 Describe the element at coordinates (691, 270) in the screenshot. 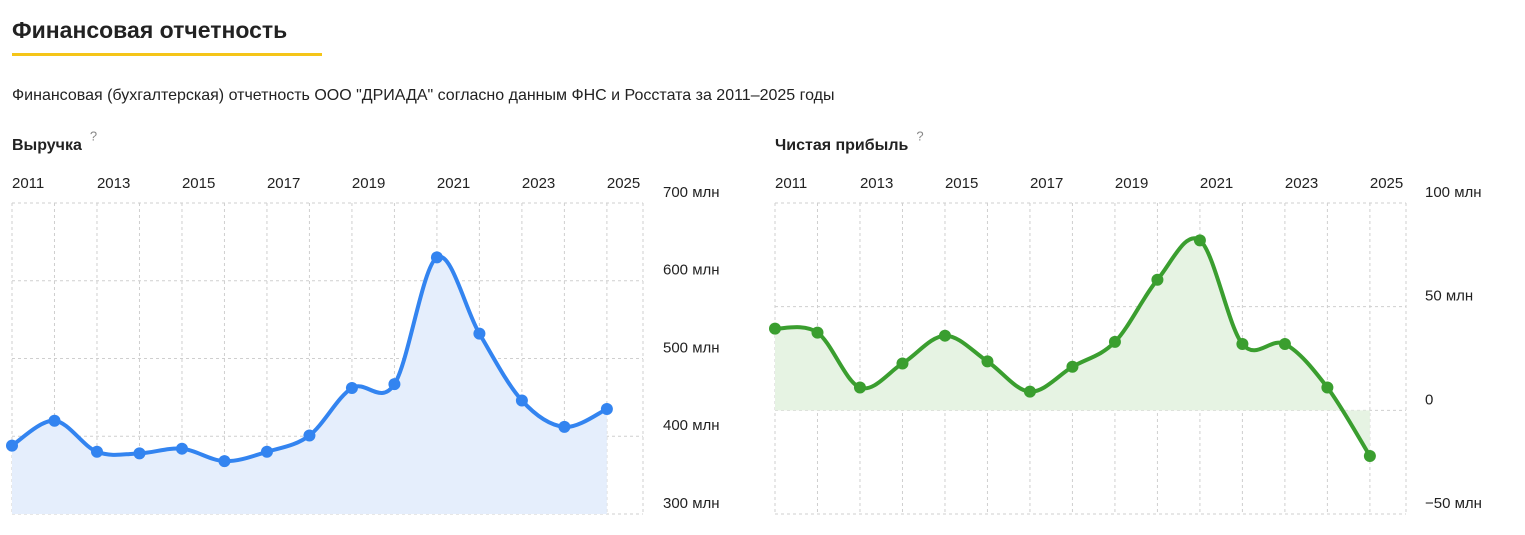

I see `y-tick-label: 600 млн` at that location.